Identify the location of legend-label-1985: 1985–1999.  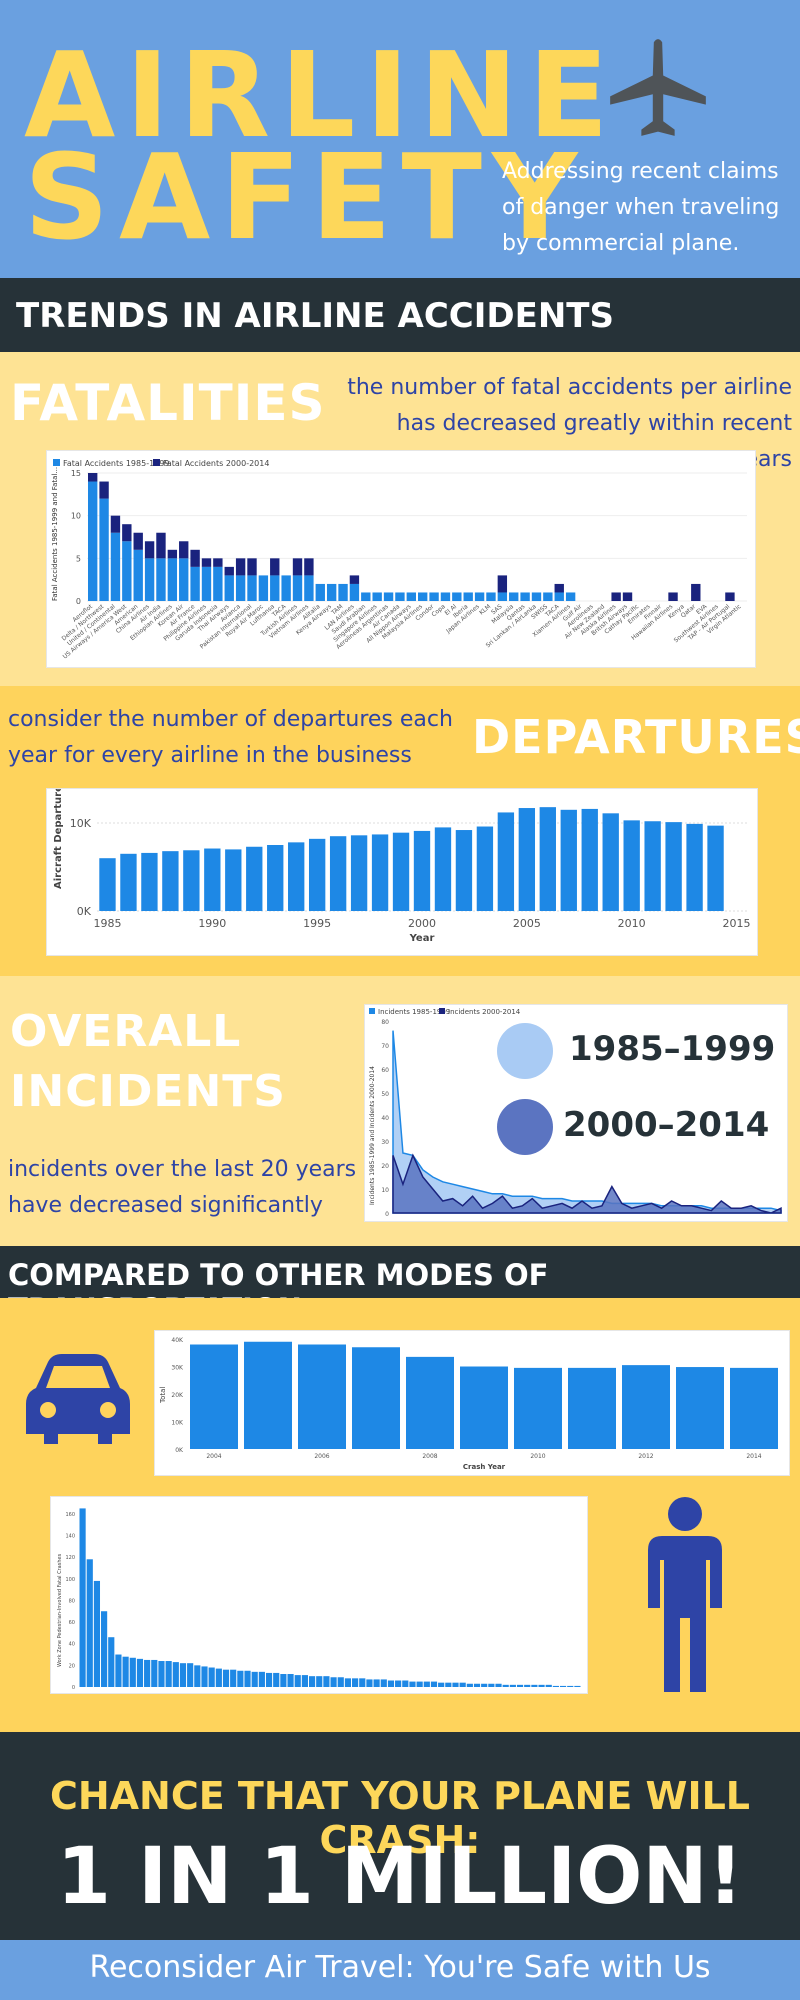
(672, 1049).